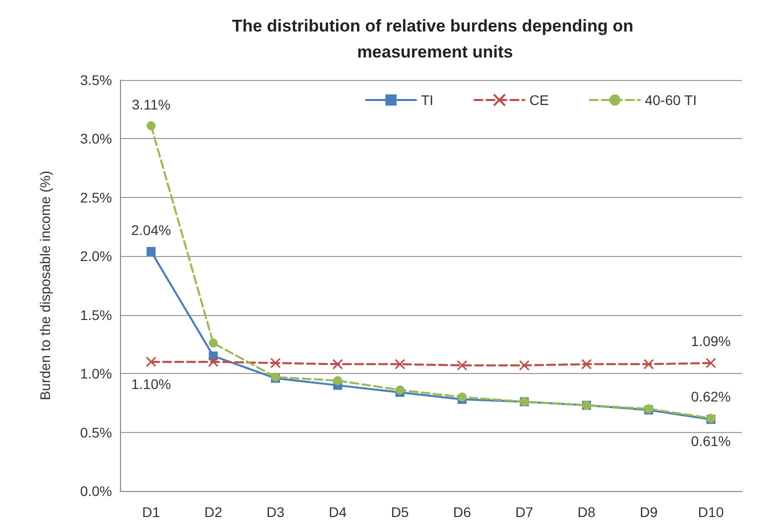  I want to click on x-tick-label: D6, so click(462, 512).